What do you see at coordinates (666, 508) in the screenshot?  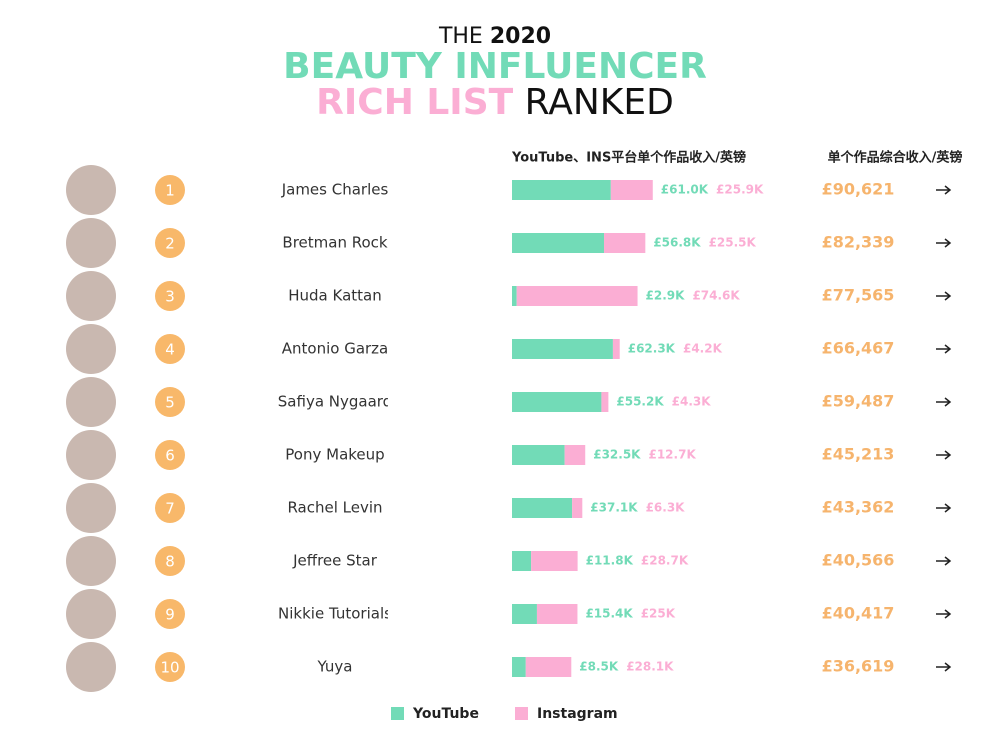 I see `value-label: £6.3K` at bounding box center [666, 508].